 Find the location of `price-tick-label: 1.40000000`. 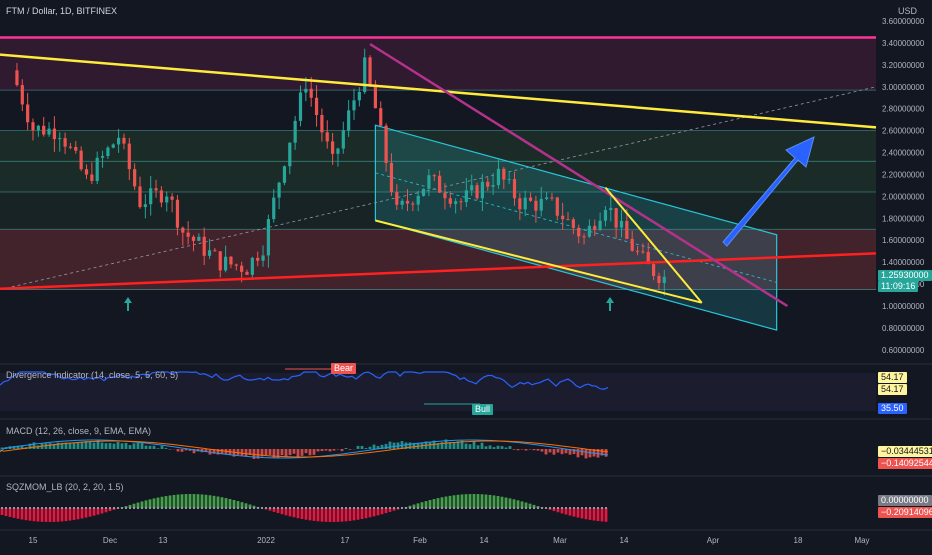

price-tick-label: 1.40000000 is located at coordinates (903, 262).